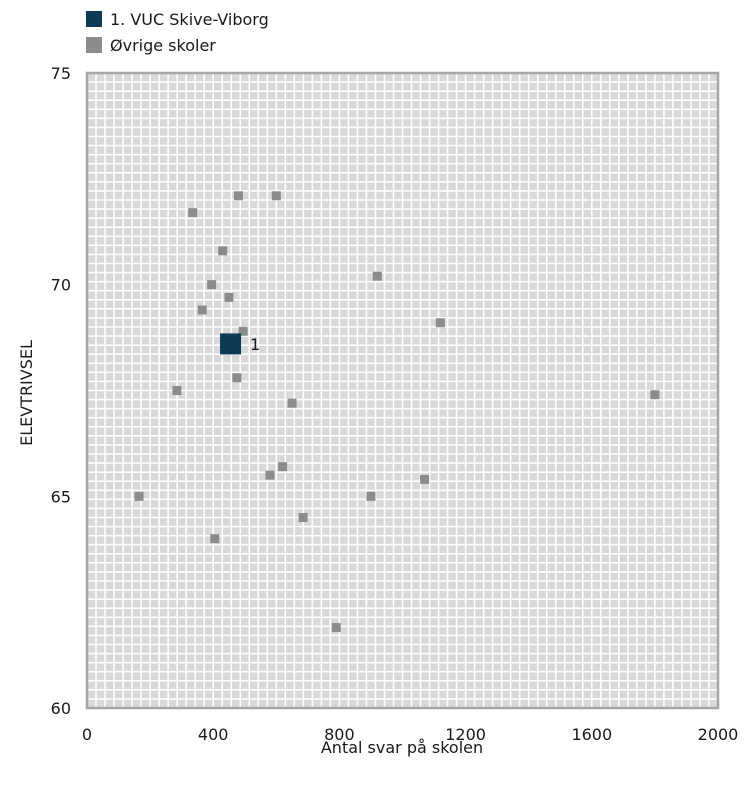  I want to click on legend-swatch-vuc, so click(94, 19).